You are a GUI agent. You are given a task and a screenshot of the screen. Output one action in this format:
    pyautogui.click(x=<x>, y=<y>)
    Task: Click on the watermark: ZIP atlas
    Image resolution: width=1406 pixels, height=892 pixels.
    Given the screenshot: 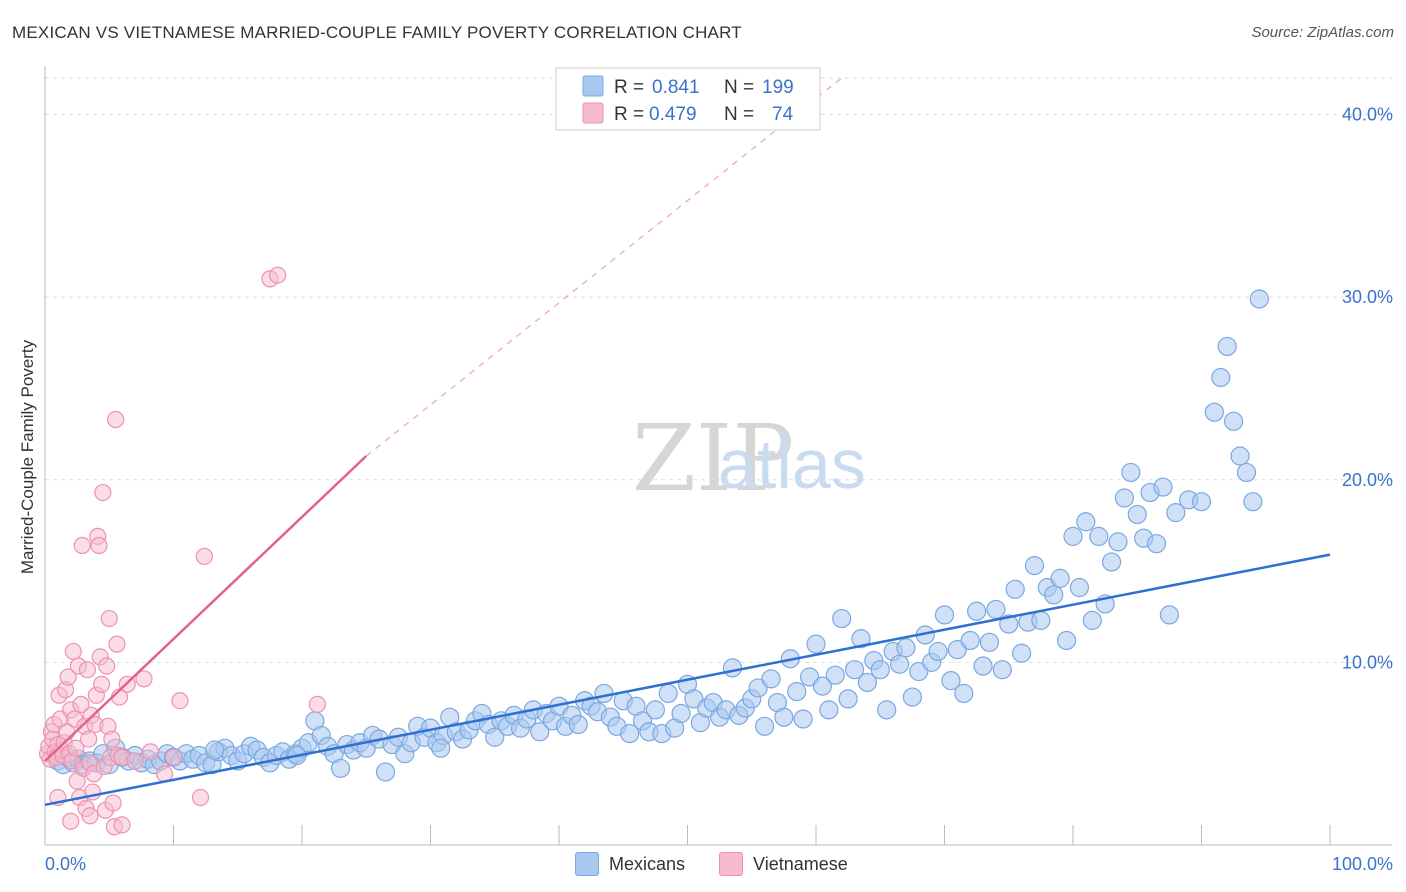 What is the action you would take?
    pyautogui.click(x=749, y=458)
    